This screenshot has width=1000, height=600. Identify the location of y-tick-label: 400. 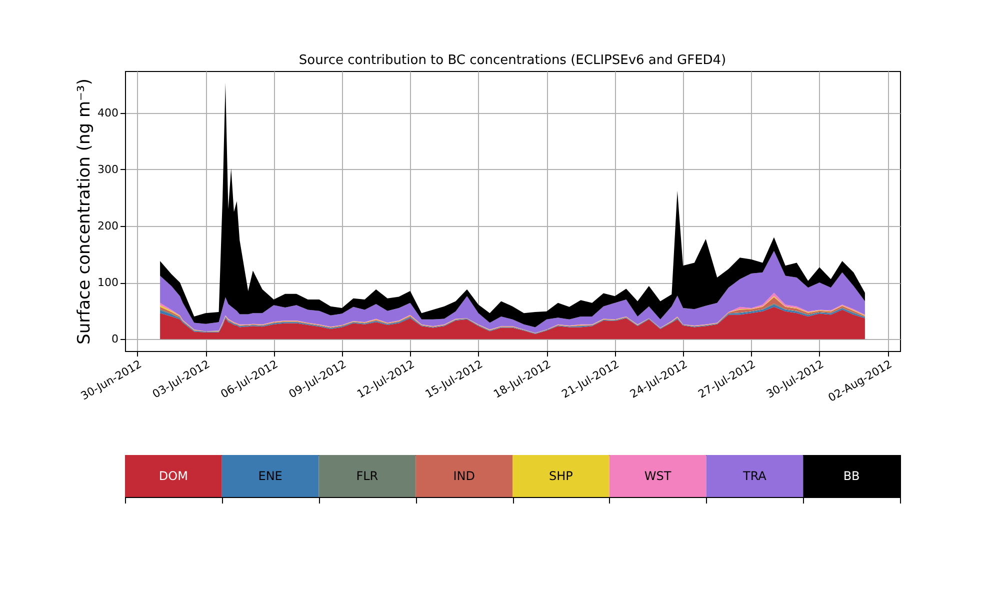
(108, 113).